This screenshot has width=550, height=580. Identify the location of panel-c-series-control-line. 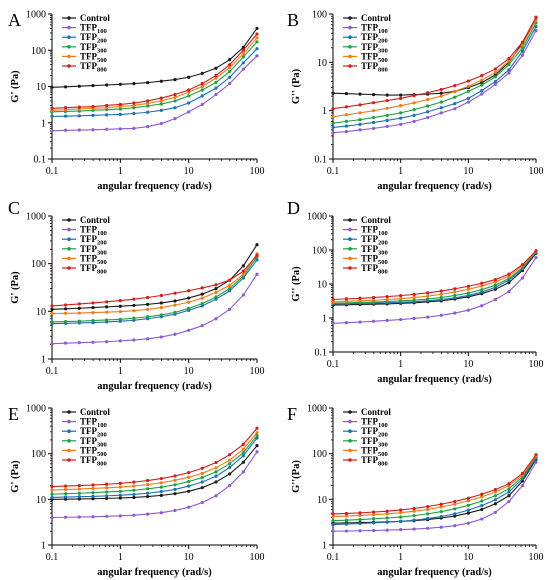
(154, 277).